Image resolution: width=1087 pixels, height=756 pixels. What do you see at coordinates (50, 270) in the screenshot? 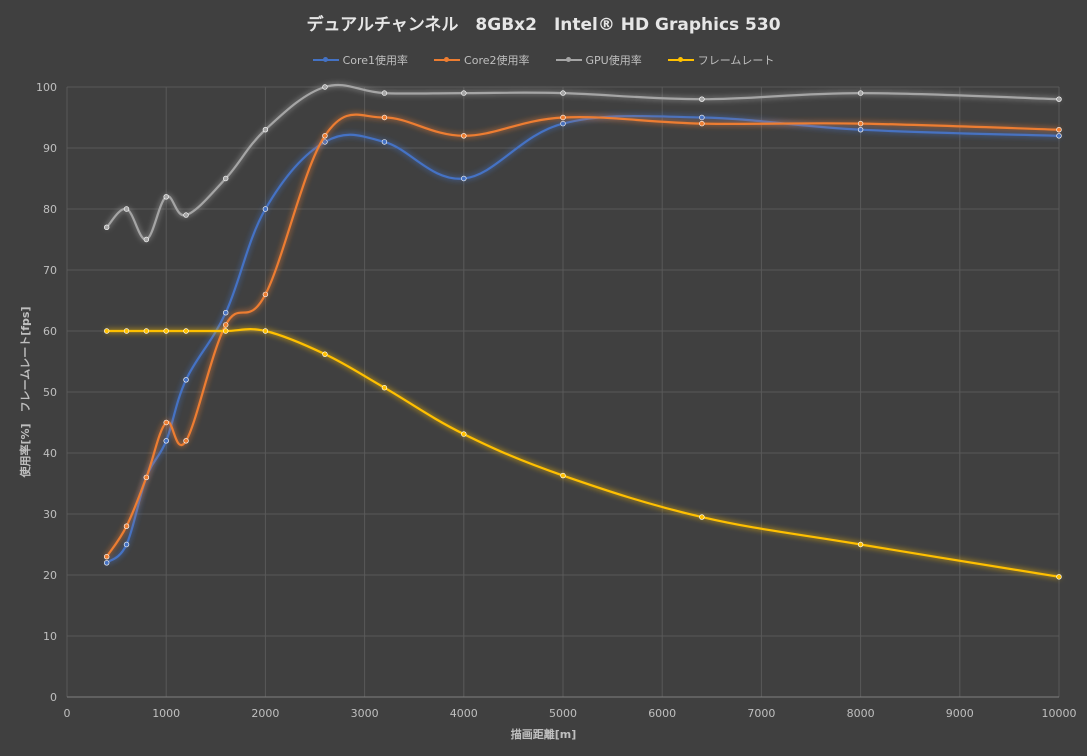
I see `y-tick-label: 70` at bounding box center [50, 270].